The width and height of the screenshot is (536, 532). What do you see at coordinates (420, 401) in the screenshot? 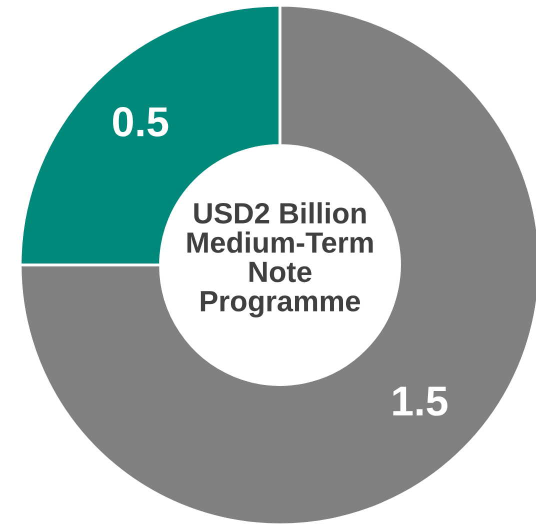
I see `data-label: 1.5` at bounding box center [420, 401].